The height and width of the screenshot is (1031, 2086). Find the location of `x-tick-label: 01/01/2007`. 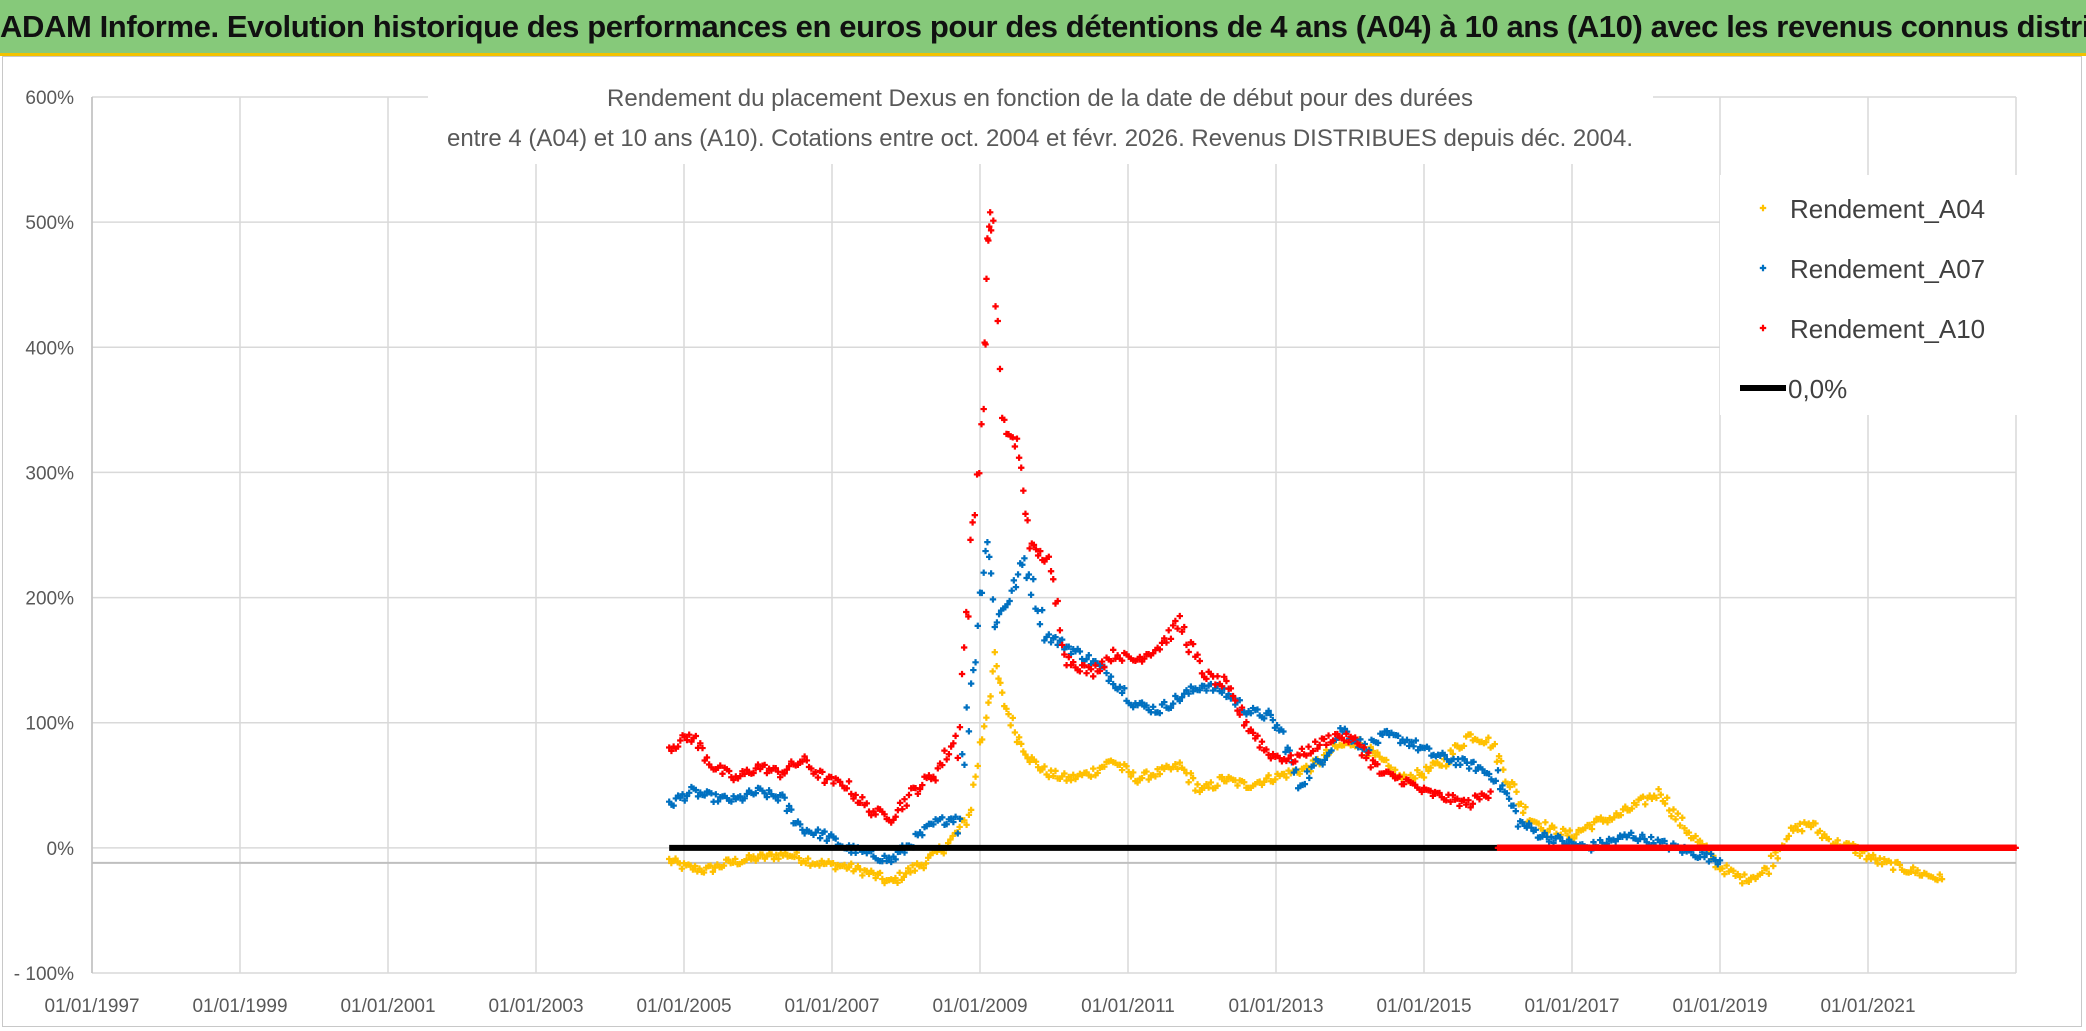

x-tick-label: 01/01/2007 is located at coordinates (831, 1006).